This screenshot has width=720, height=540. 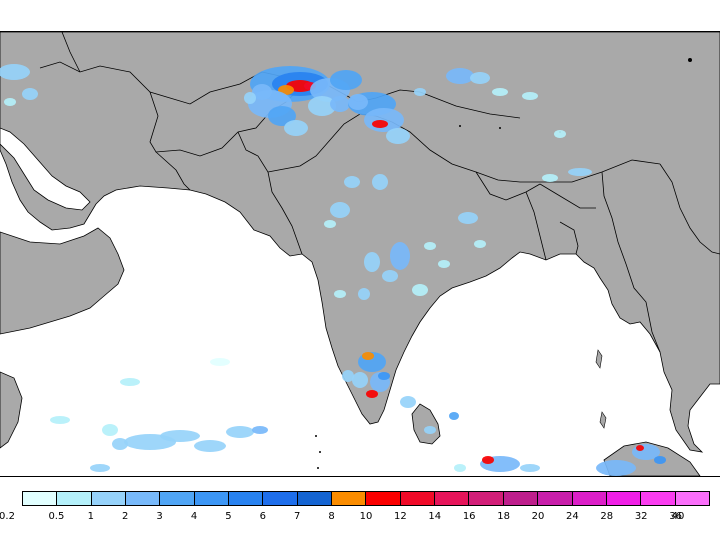 I want to click on colorbar-label: 8, so click(x=331, y=516).